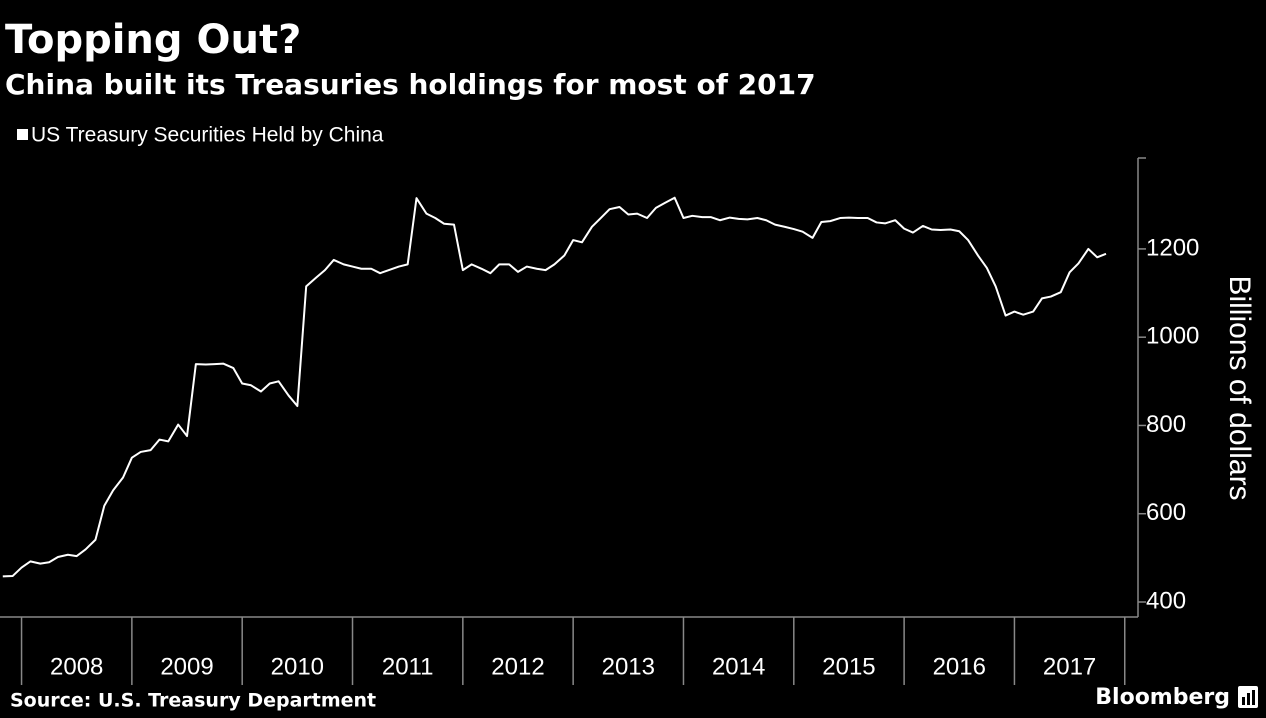 The width and height of the screenshot is (1266, 718). Describe the element at coordinates (1069, 666) in the screenshot. I see `x-tick-label: 2017` at that location.